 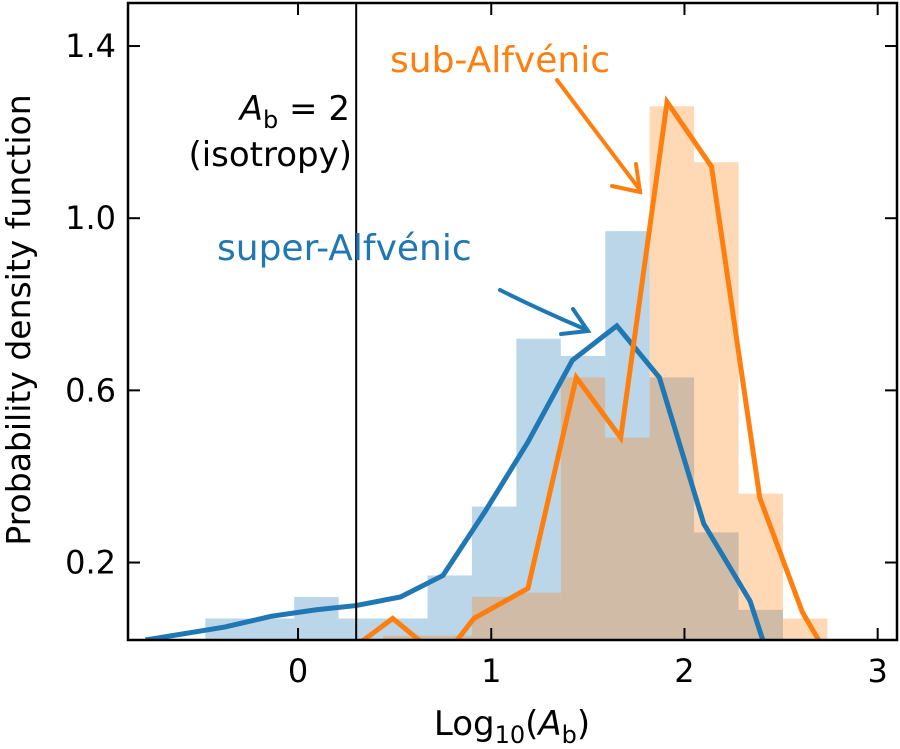 I want to click on y-tick-label: 0.6, so click(x=90, y=390).